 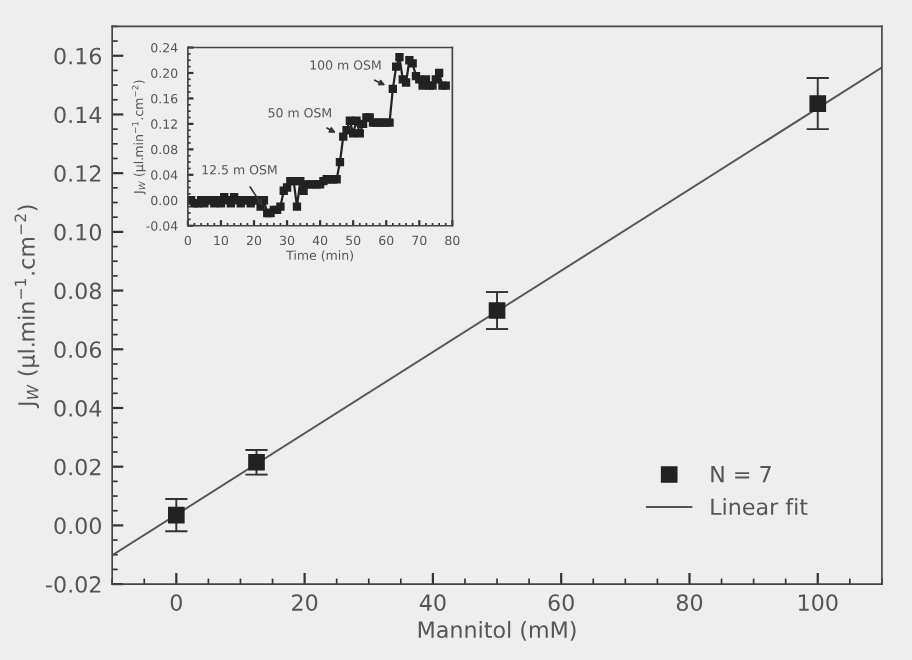 What do you see at coordinates (305, 603) in the screenshot?
I see `x-tick-label: 20` at bounding box center [305, 603].